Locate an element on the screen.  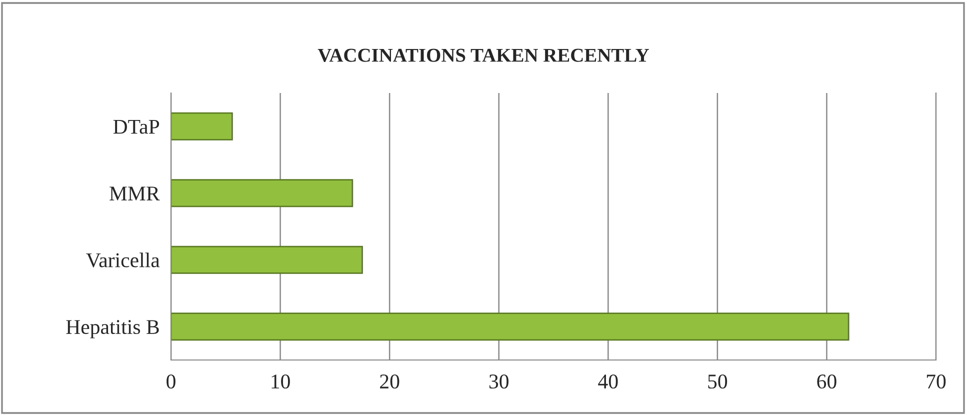
y-tick-label: Varicella is located at coordinates (123, 260).